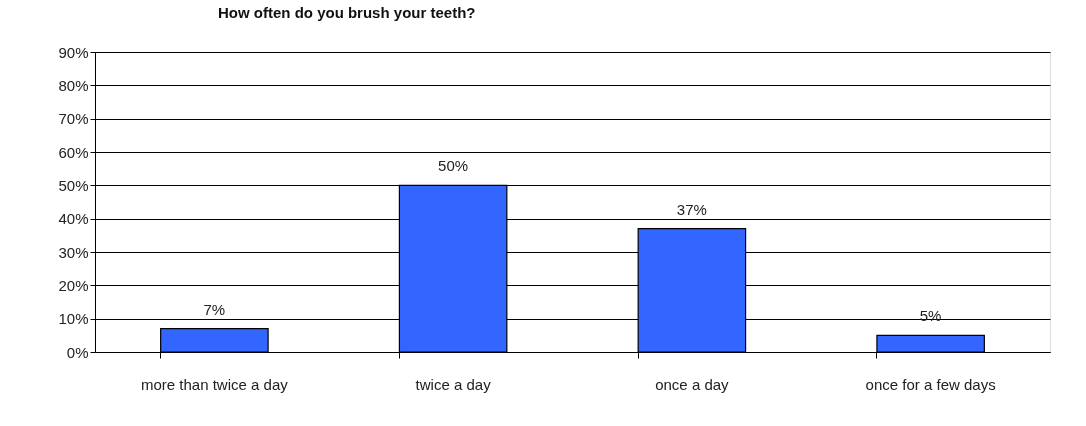  Describe the element at coordinates (215, 384) in the screenshot. I see `x-tick-label: more than twice a day` at that location.